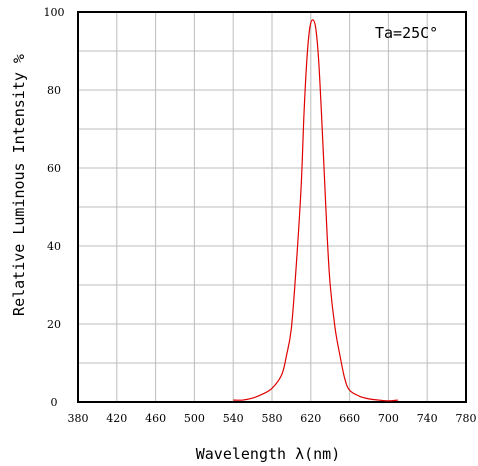 The height and width of the screenshot is (466, 478). Describe the element at coordinates (19, 185) in the screenshot. I see `y-axis-label: Relative Luminous Intensity %` at that location.